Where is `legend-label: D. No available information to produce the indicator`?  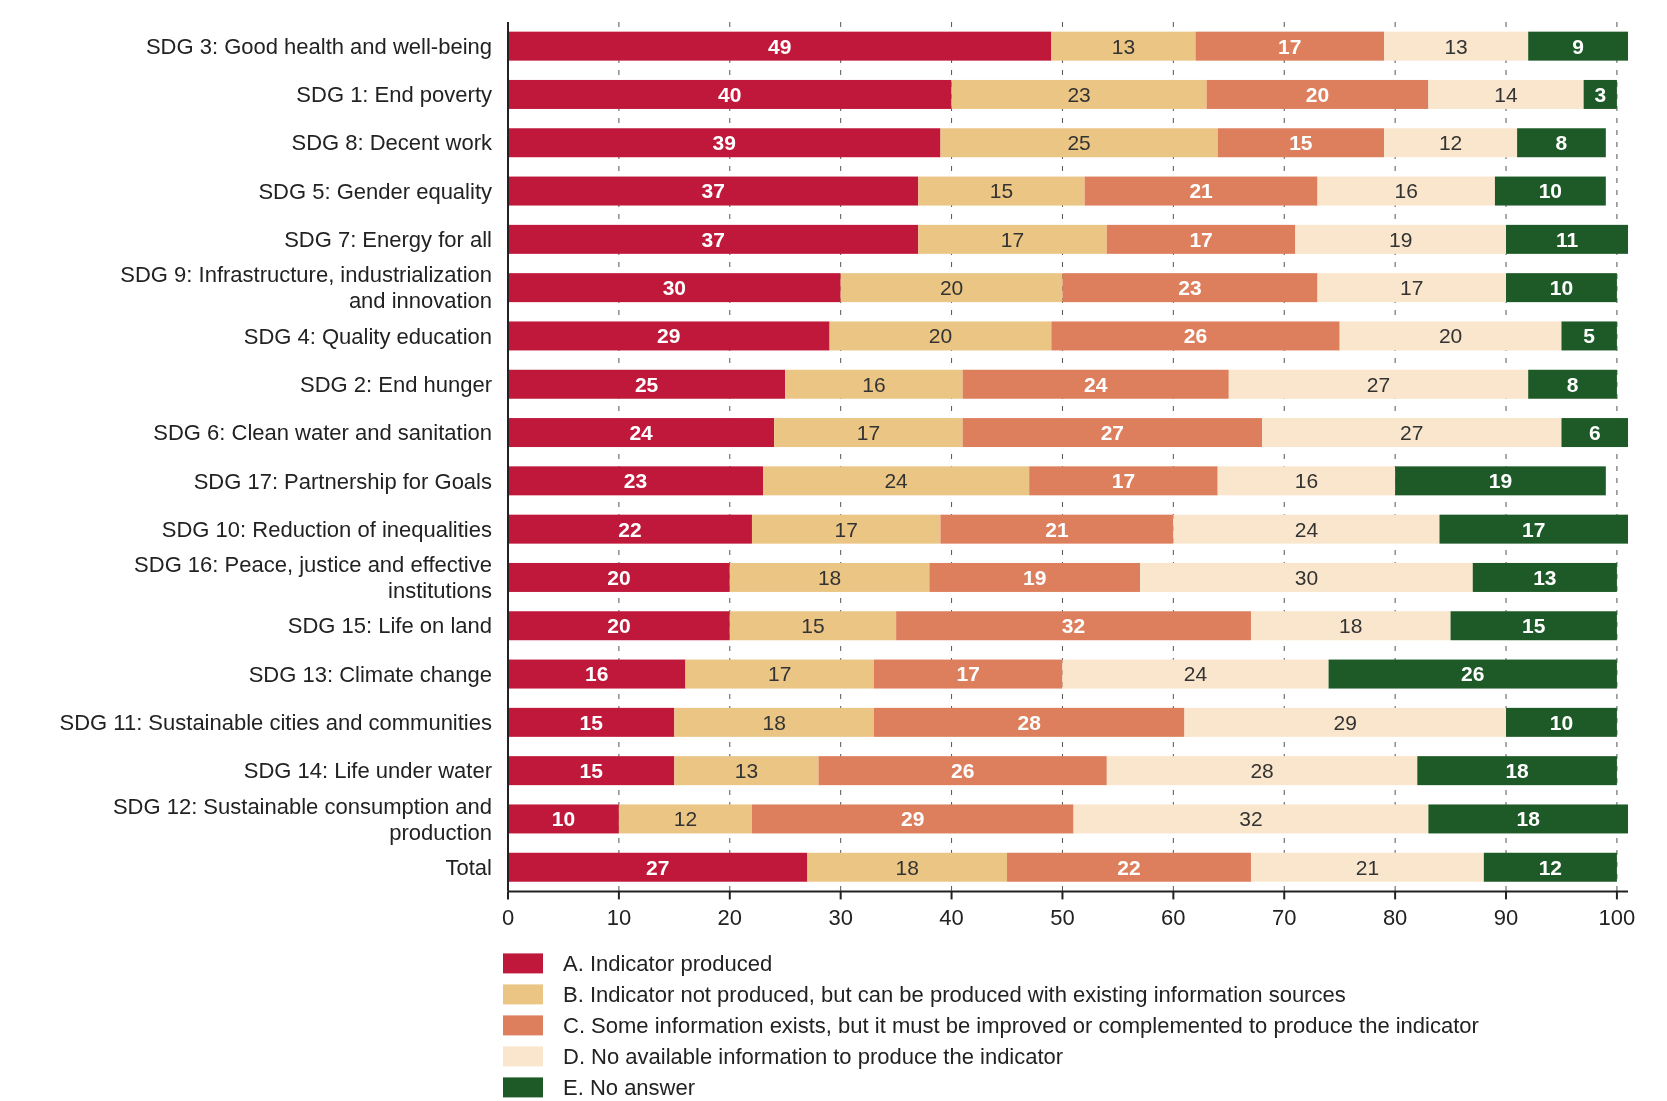
legend-label: D. No available information to produce the indicator is located at coordinates (813, 1057).